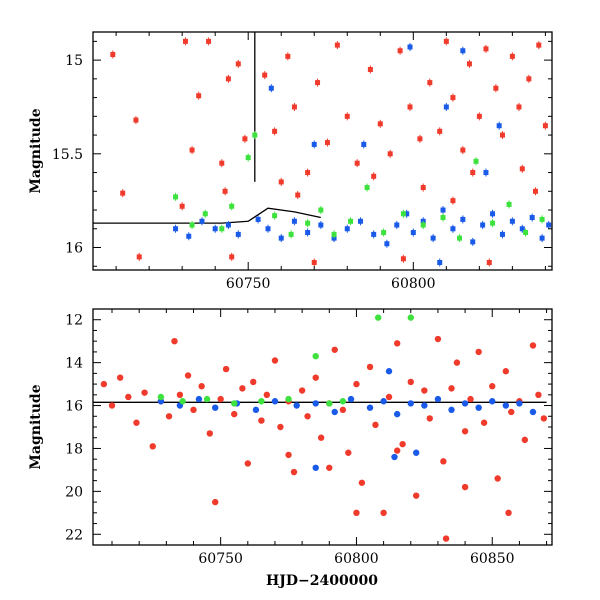 Image resolution: width=600 pixels, height=600 pixels. Describe the element at coordinates (74, 492) in the screenshot. I see `bottom-y-tick-label: 20` at that location.